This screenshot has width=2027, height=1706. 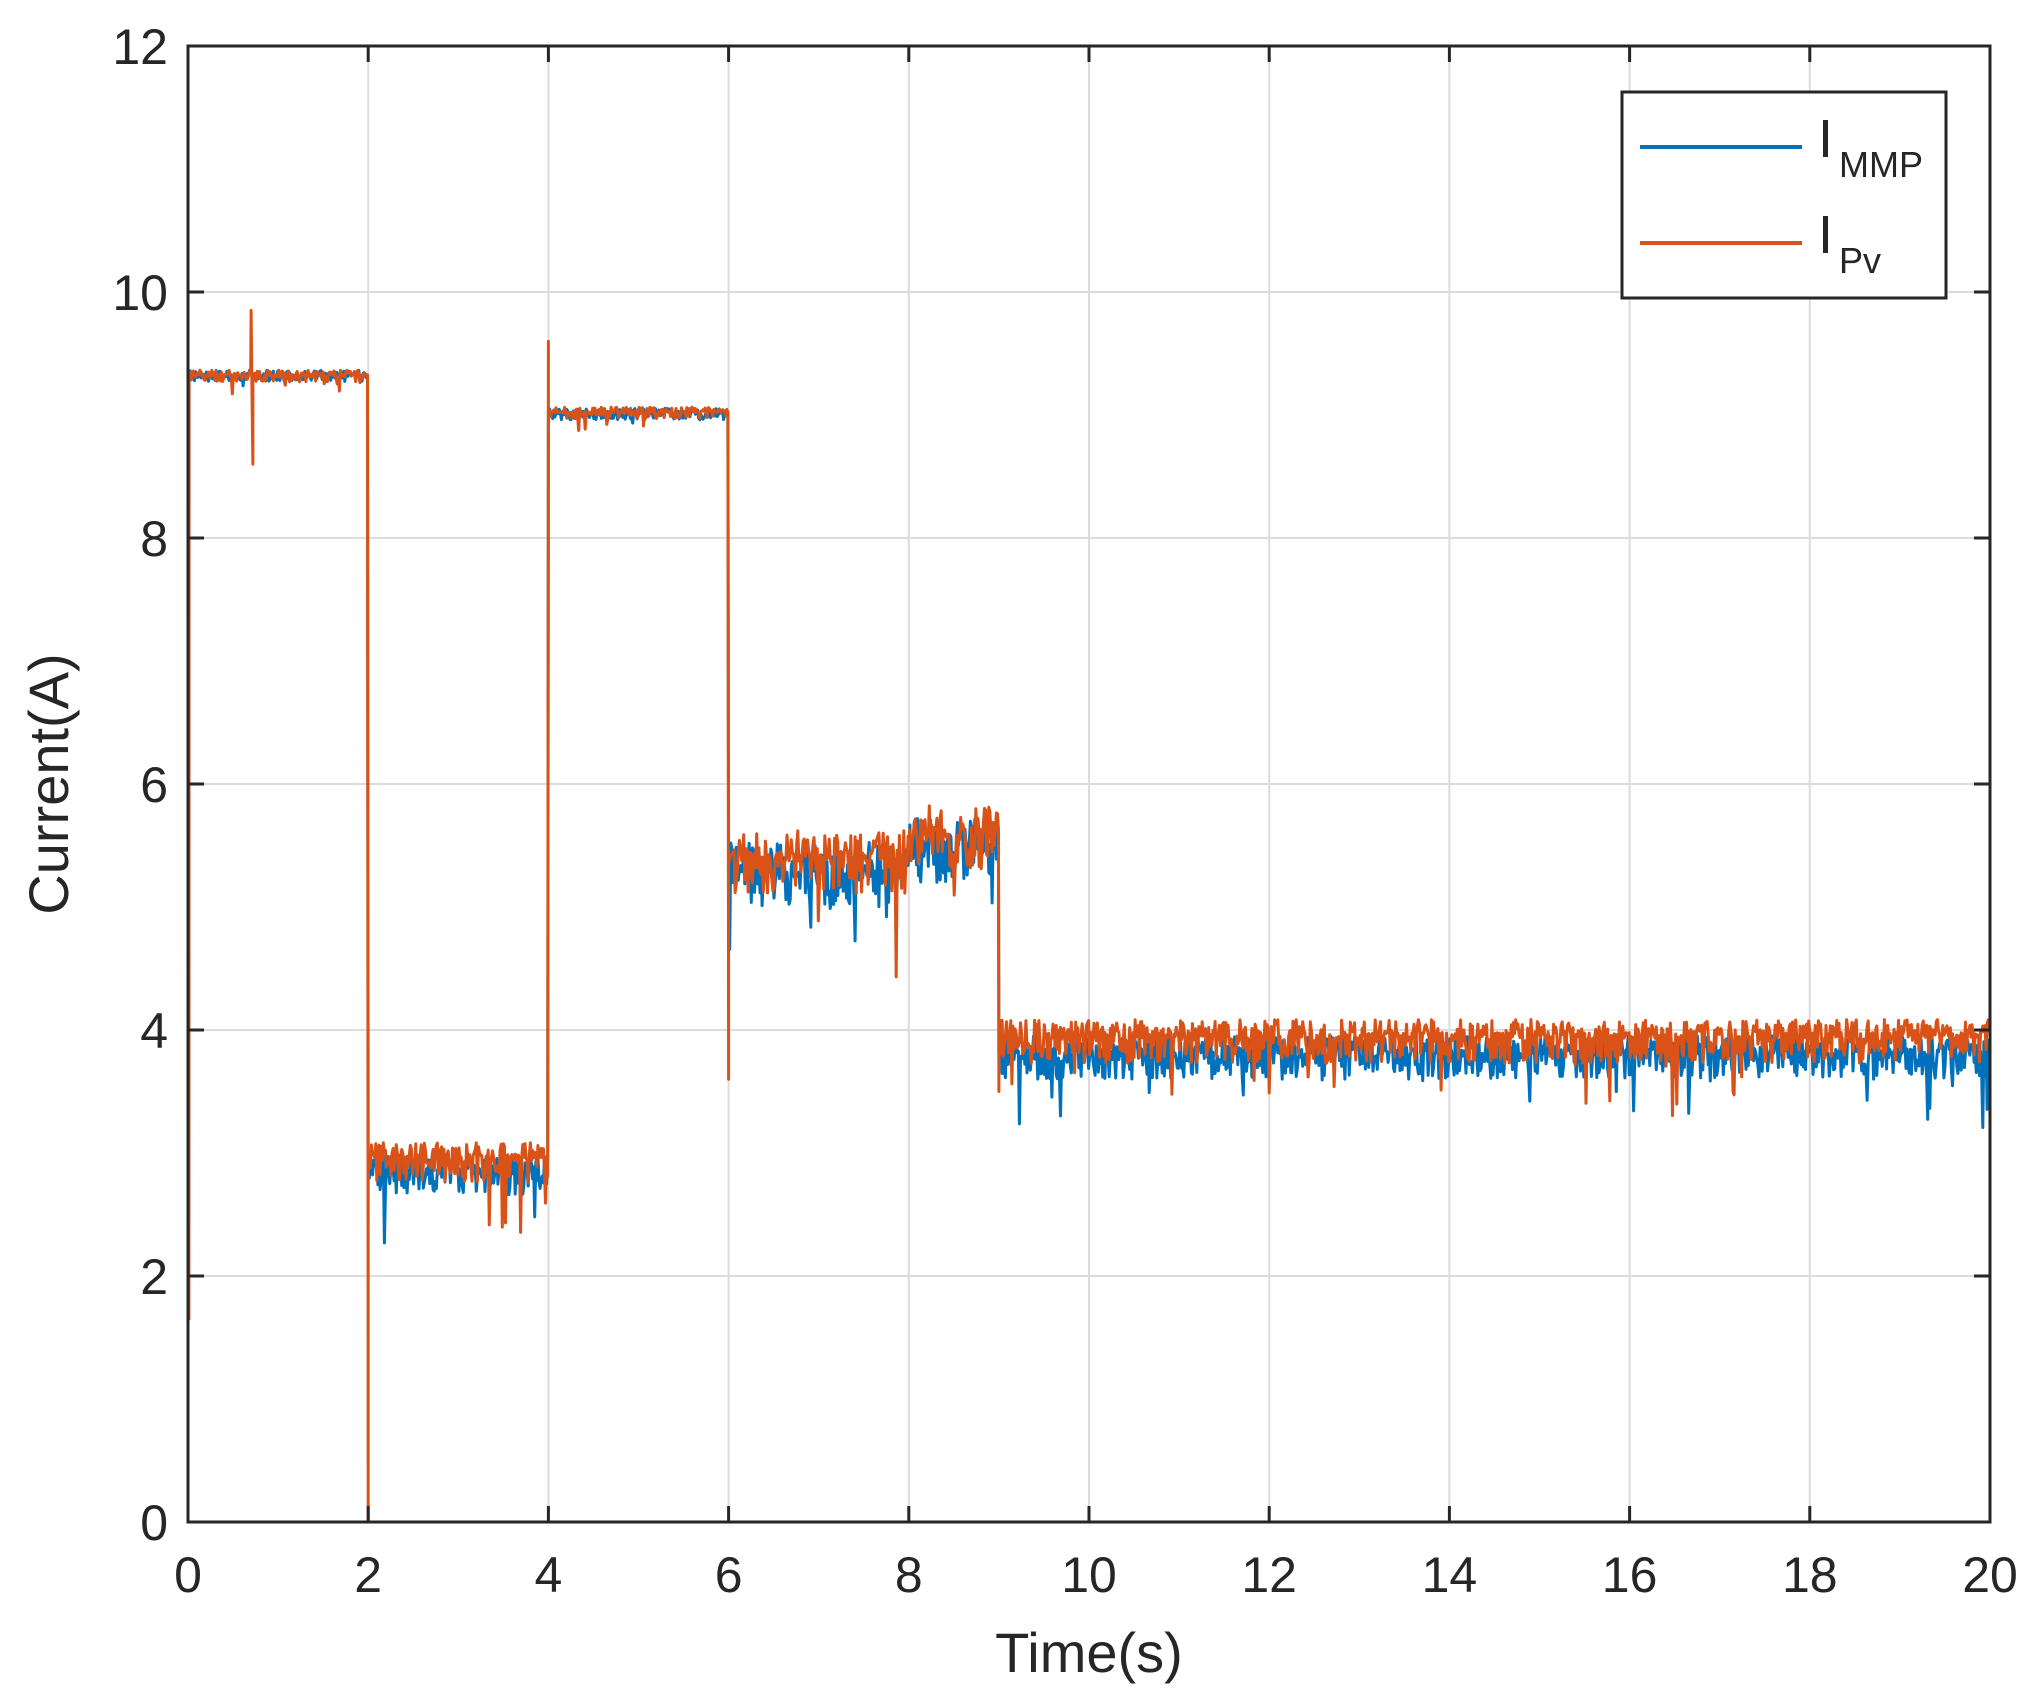 What do you see at coordinates (154, 1523) in the screenshot?
I see `y-tick-label: 0` at bounding box center [154, 1523].